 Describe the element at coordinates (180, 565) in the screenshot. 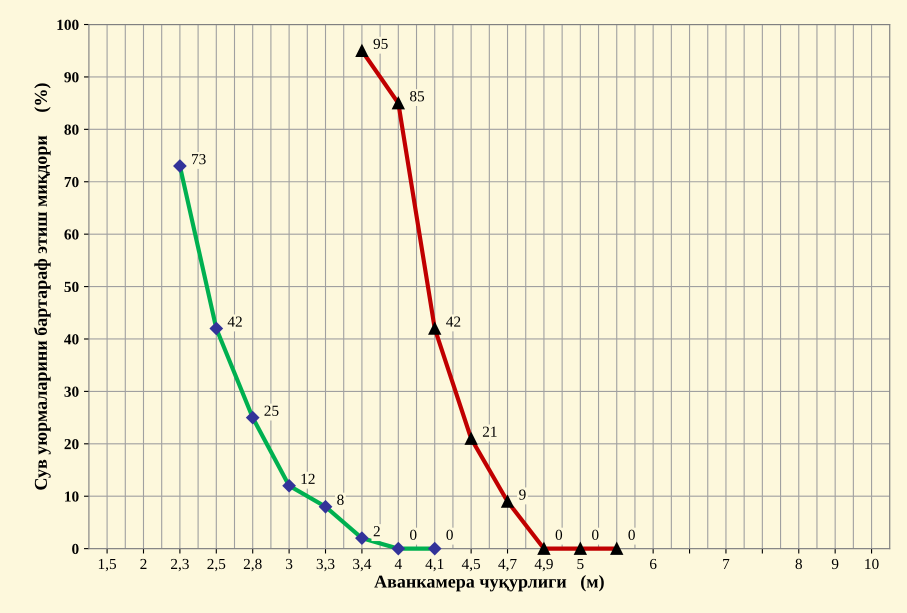

I see `x-tick-label: 2,3` at that location.